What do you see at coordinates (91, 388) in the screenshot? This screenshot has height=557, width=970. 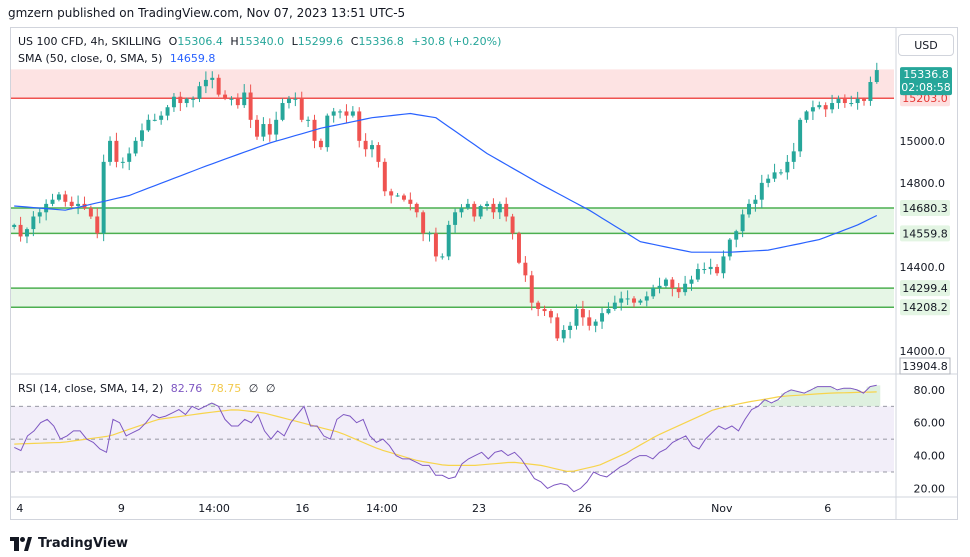 I see `rsi-label: RSI (14, close, SMA, 14, 2)` at bounding box center [91, 388].